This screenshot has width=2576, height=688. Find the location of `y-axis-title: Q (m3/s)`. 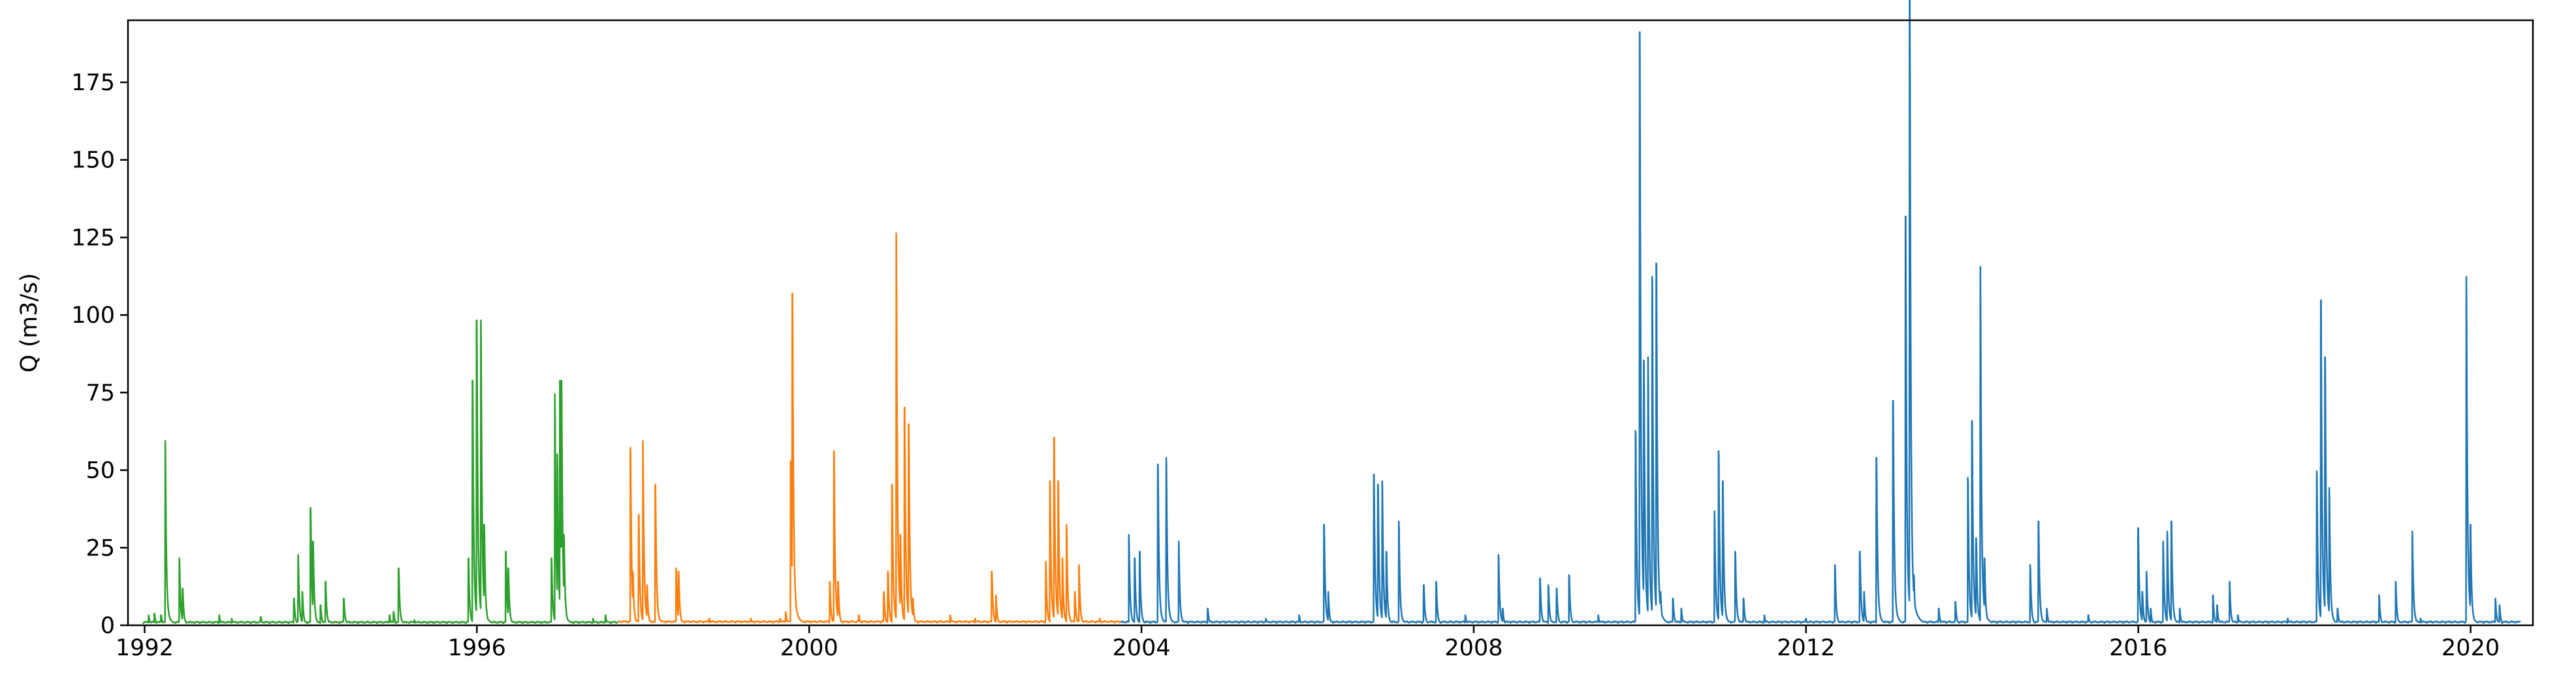

y-axis-title: Q (m3/s) is located at coordinates (29, 322).